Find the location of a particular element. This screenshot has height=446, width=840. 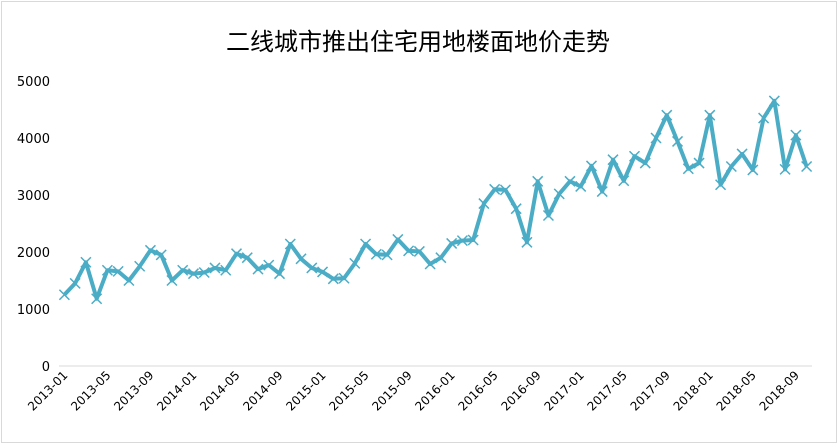

x-tick-label: 2013-01 is located at coordinates (47, 390).